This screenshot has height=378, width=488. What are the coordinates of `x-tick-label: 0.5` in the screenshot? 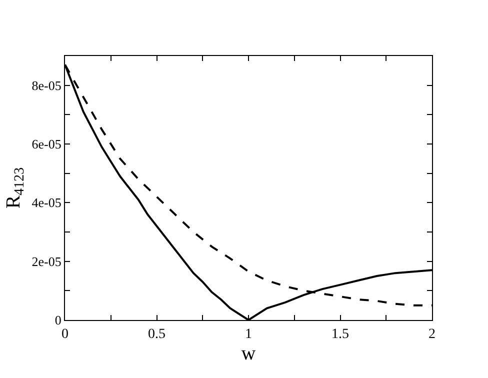 It's located at (157, 334).